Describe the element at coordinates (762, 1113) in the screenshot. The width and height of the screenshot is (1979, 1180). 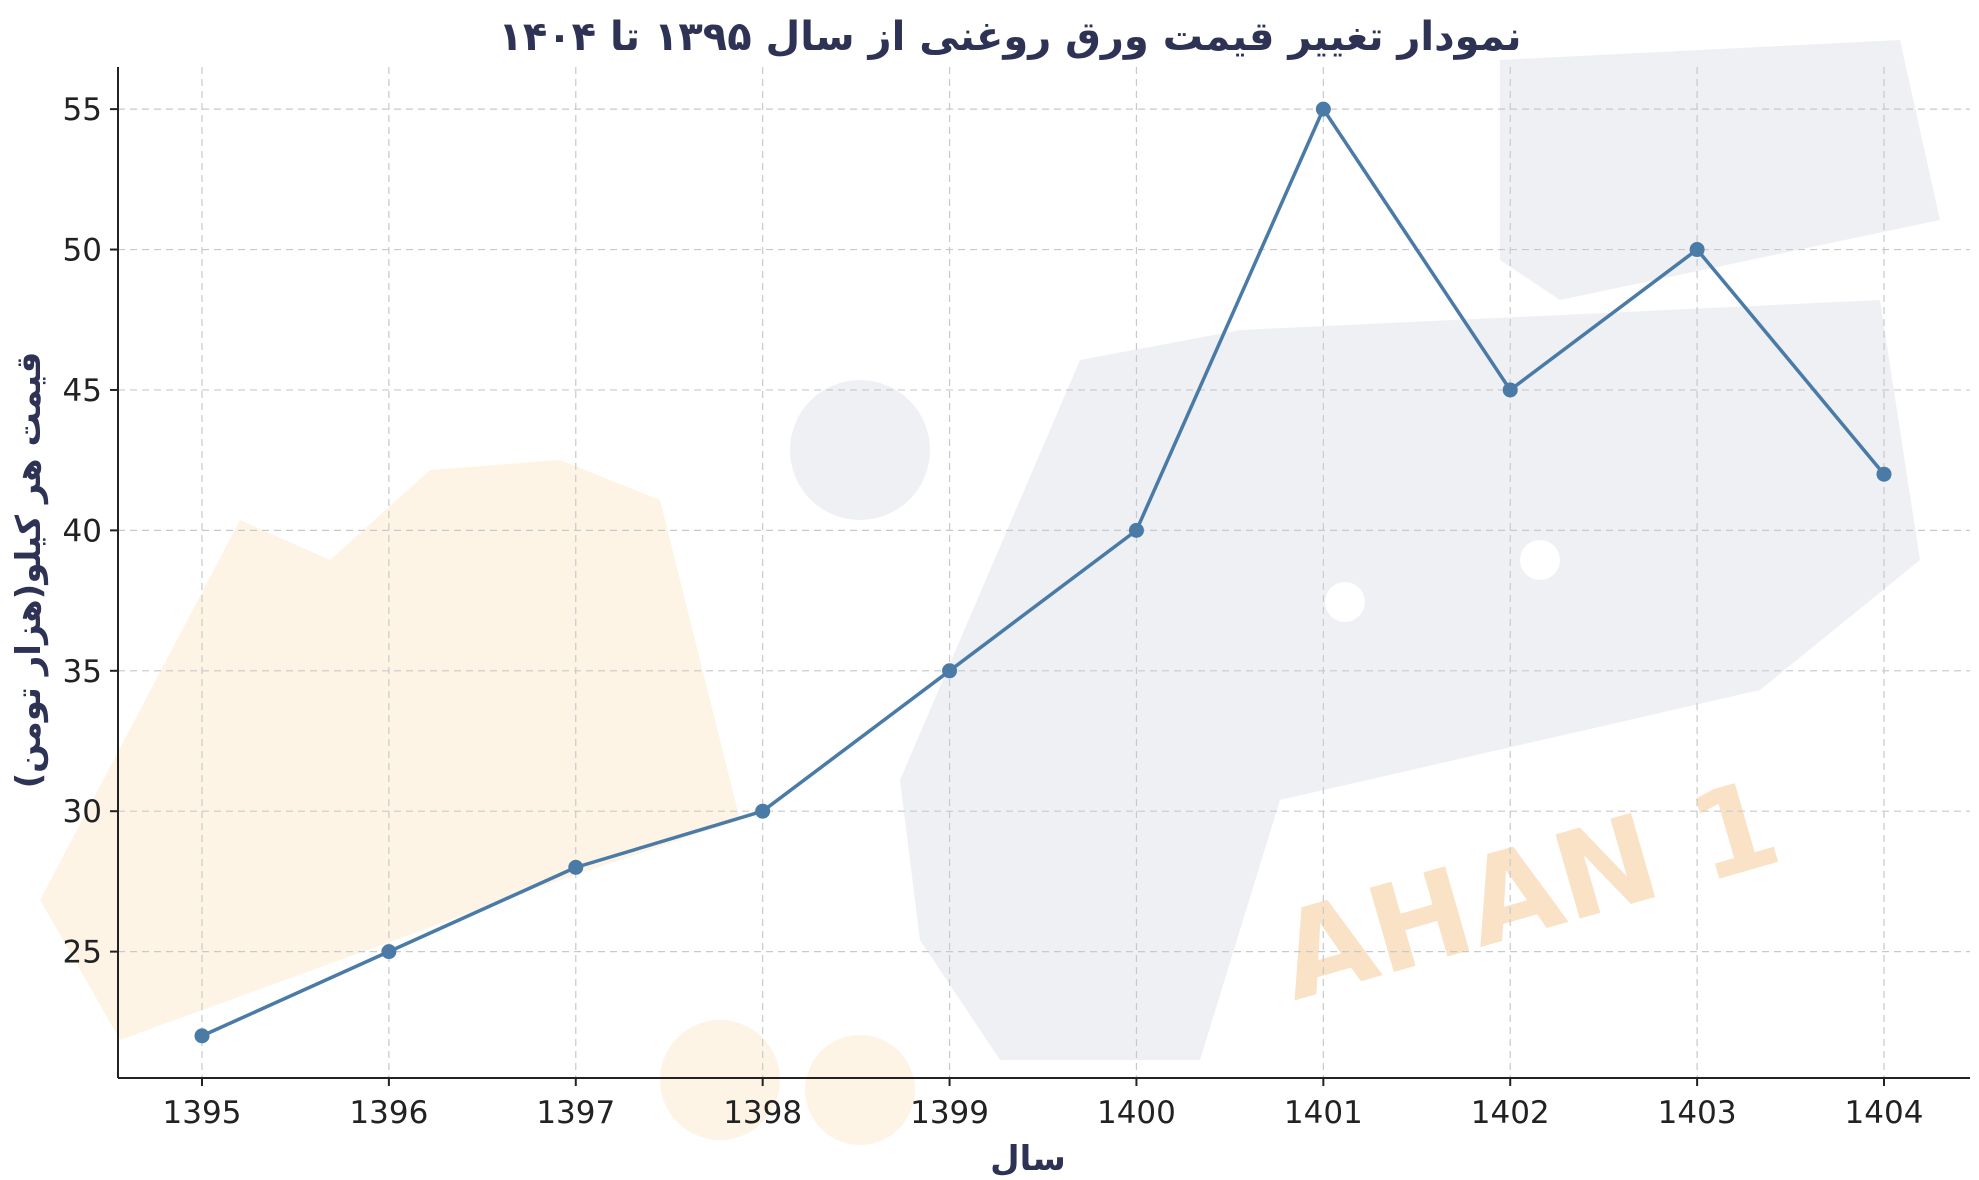
I see `x-tick-label: 1398` at that location.